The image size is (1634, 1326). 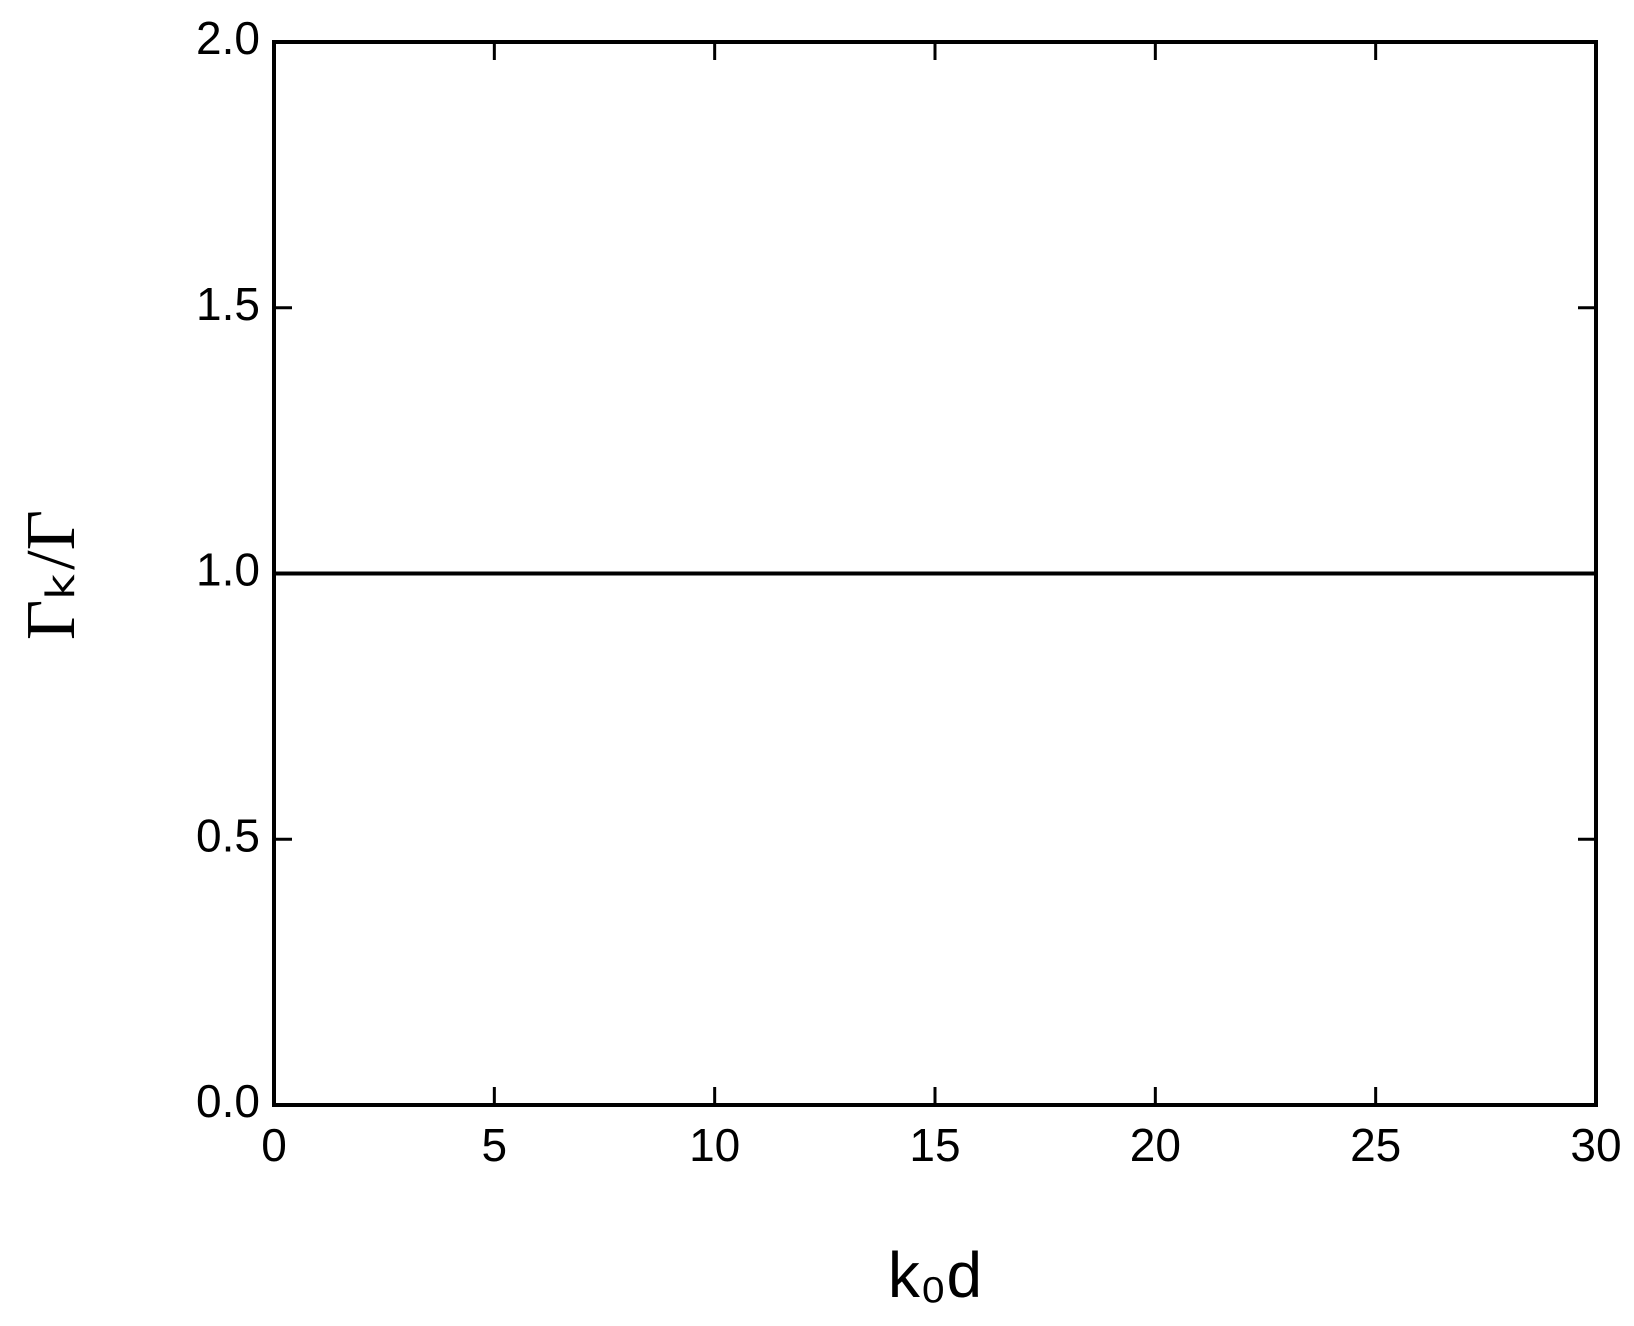 What do you see at coordinates (1155, 1145) in the screenshot?
I see `x-tick-label: 20` at bounding box center [1155, 1145].